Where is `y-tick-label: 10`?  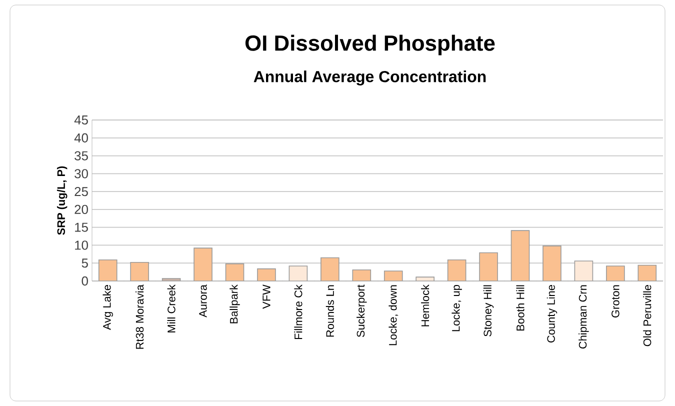
y-tick-label: 10 is located at coordinates (81, 245).